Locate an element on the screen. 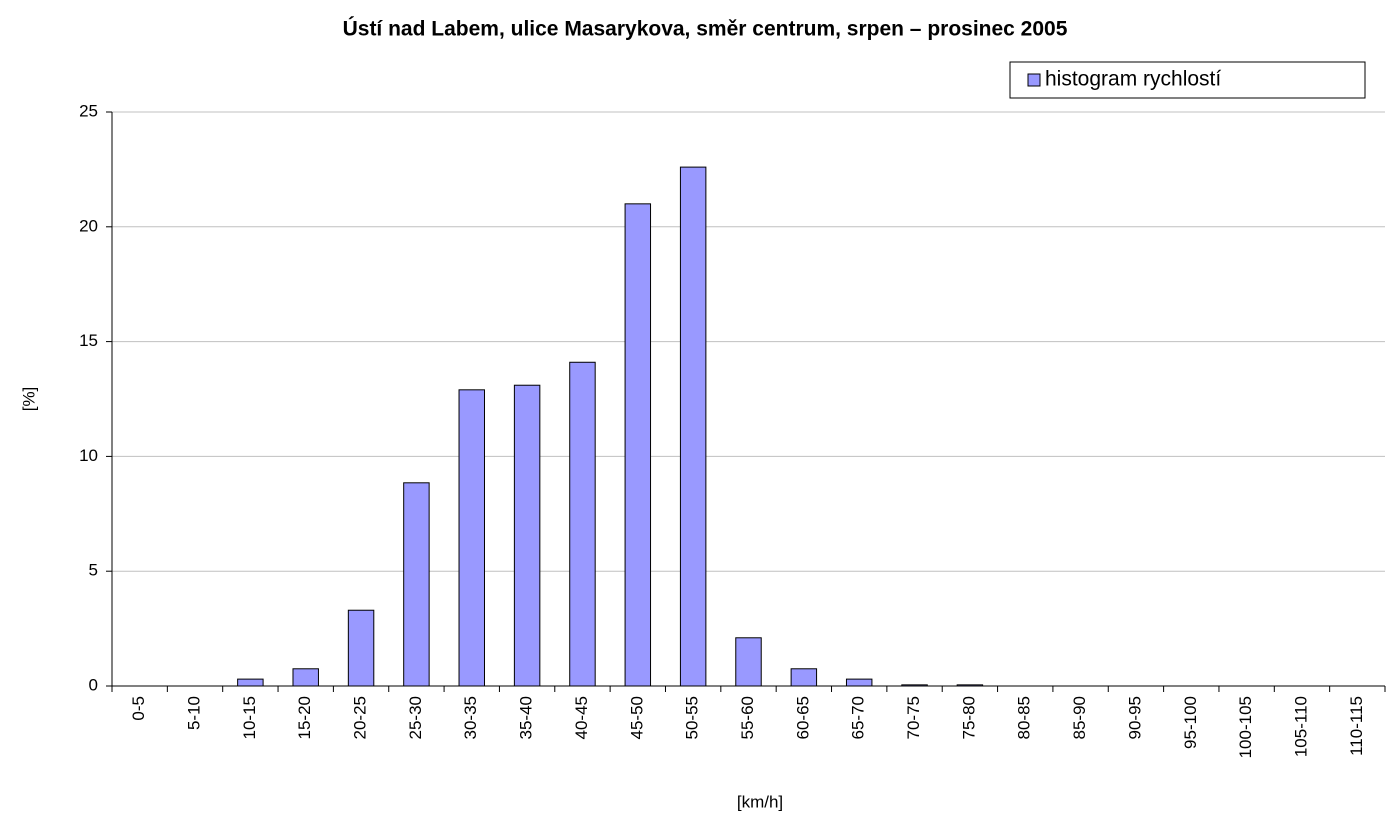 This screenshot has width=1387, height=820. legend-swatch is located at coordinates (1034, 80).